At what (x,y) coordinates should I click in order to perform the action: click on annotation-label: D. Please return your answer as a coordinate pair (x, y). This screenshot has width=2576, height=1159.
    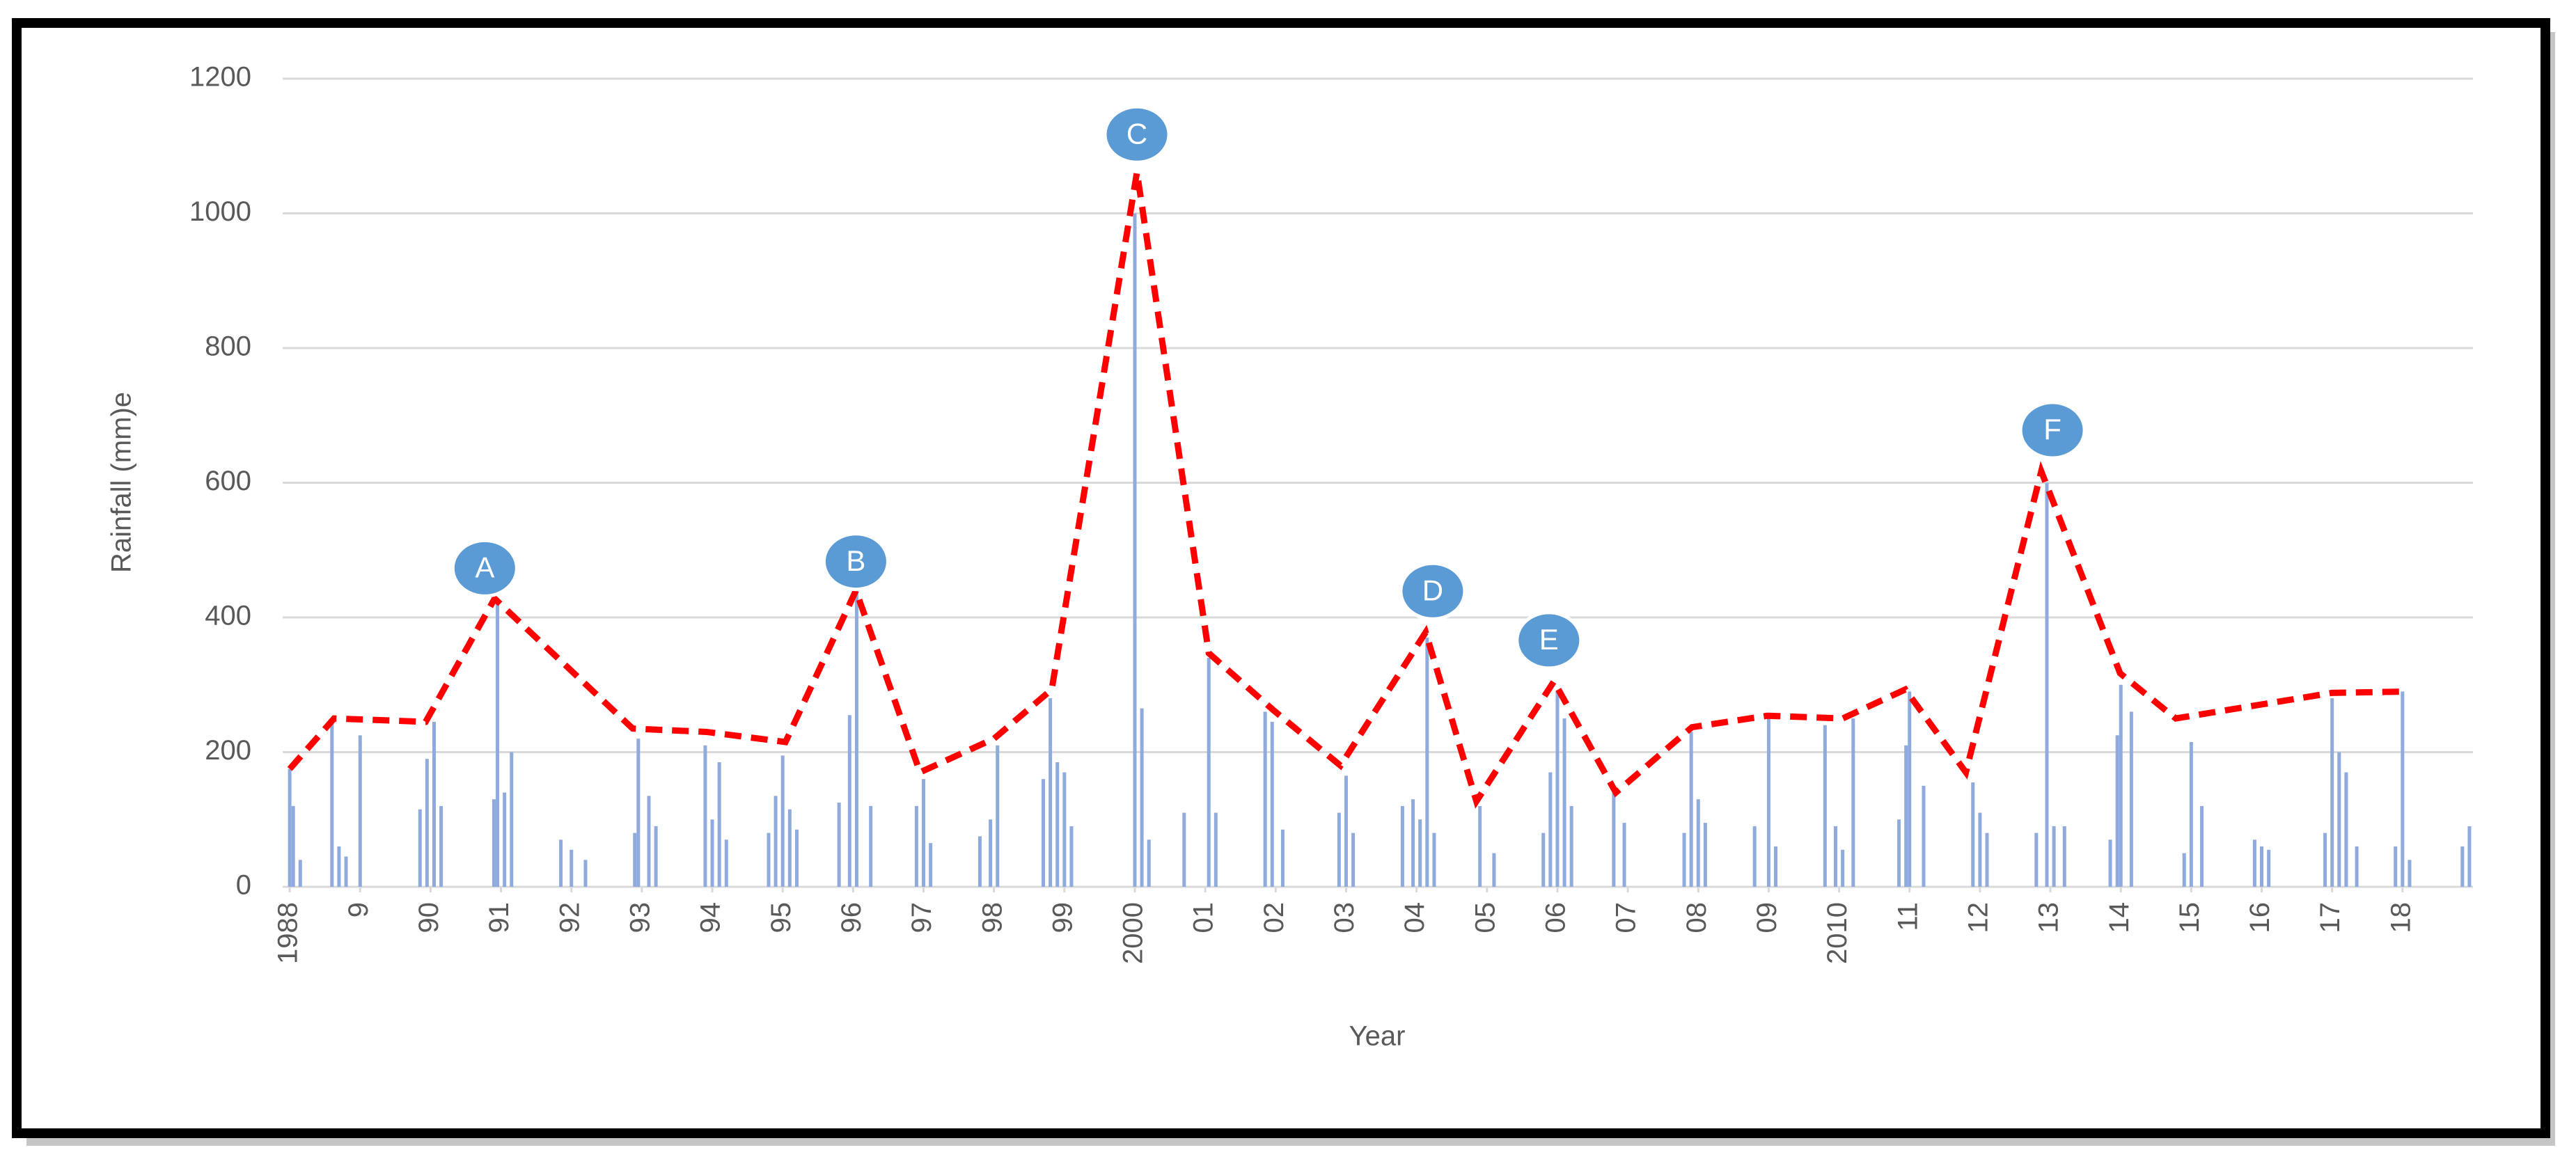
    Looking at the image, I should click on (1432, 590).